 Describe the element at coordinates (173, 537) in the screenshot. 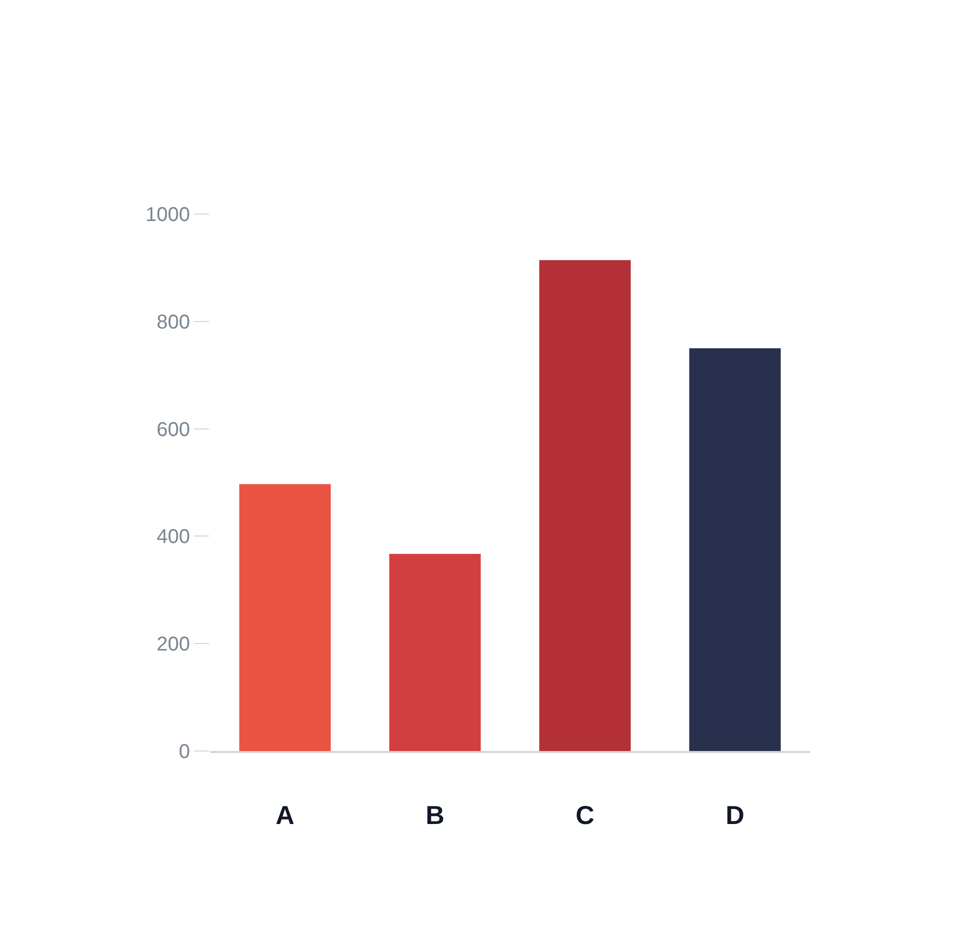

I see `y-tick-label: 400` at that location.